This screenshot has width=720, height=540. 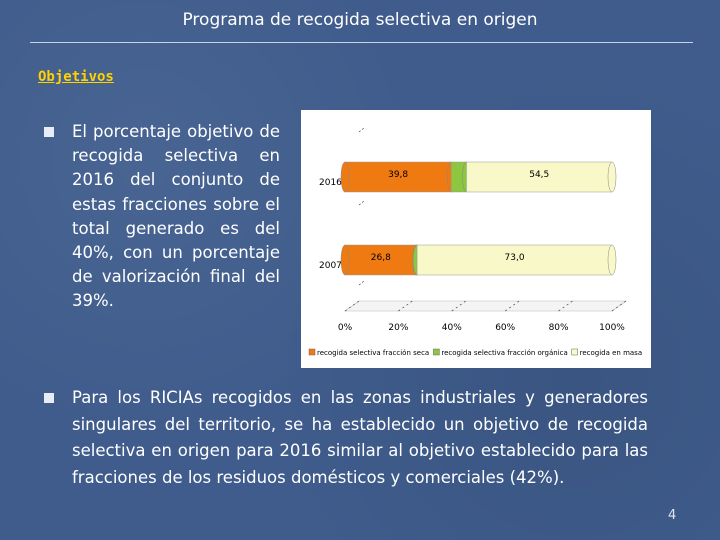 I want to click on section-heading: Objetivos, so click(x=76, y=77).